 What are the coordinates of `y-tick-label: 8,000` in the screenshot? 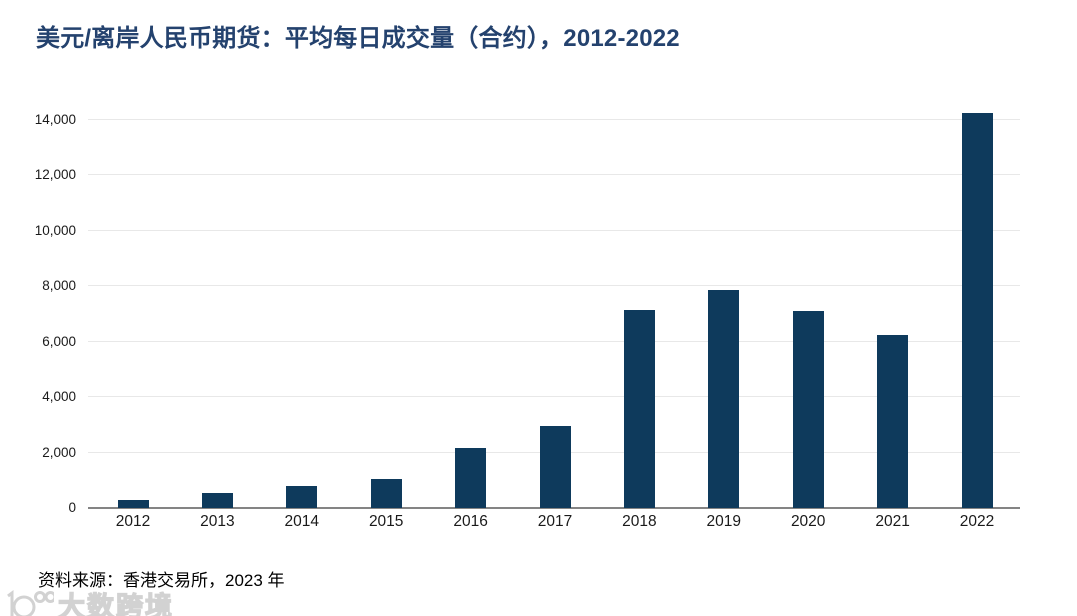 It's located at (59, 285).